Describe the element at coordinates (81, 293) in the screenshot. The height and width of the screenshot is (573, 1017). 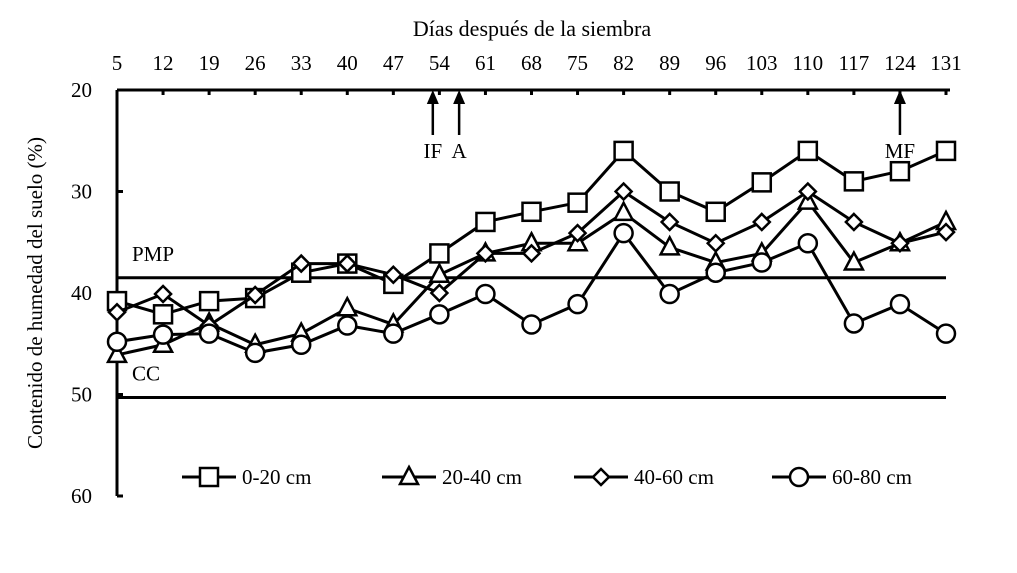
I see `y-tick-label: 40` at that location.